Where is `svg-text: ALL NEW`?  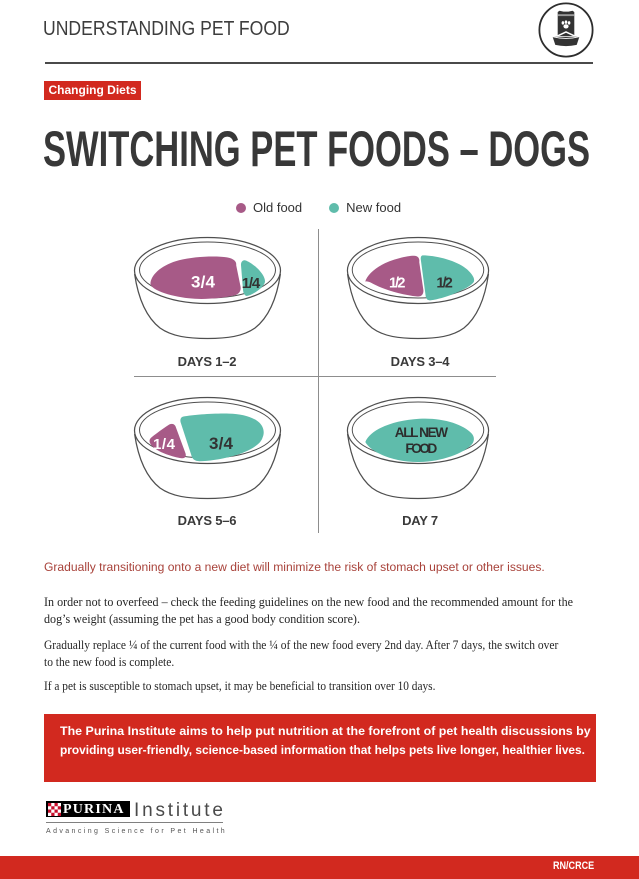 svg-text: ALL NEW is located at coordinates (421, 432).